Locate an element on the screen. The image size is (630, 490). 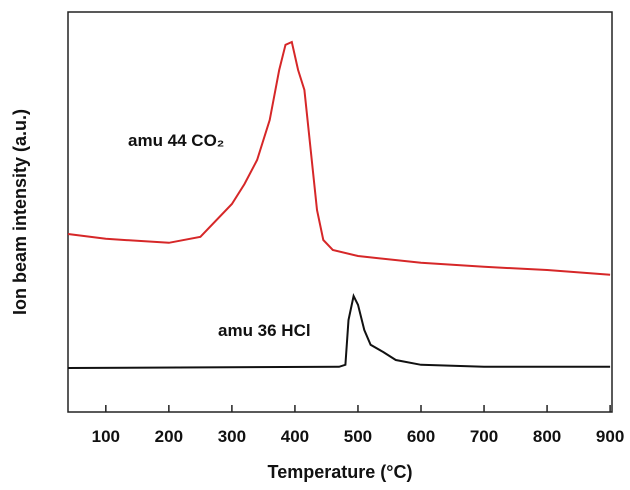
x-tick-label: 400 is located at coordinates (295, 436).